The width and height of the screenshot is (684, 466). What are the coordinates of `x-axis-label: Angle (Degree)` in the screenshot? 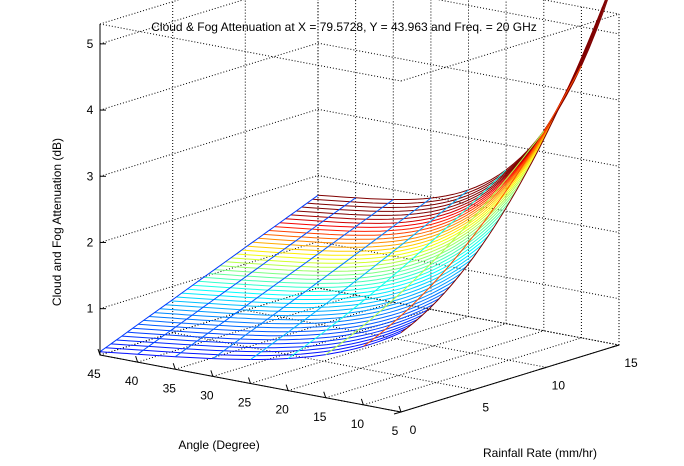 It's located at (218, 445).